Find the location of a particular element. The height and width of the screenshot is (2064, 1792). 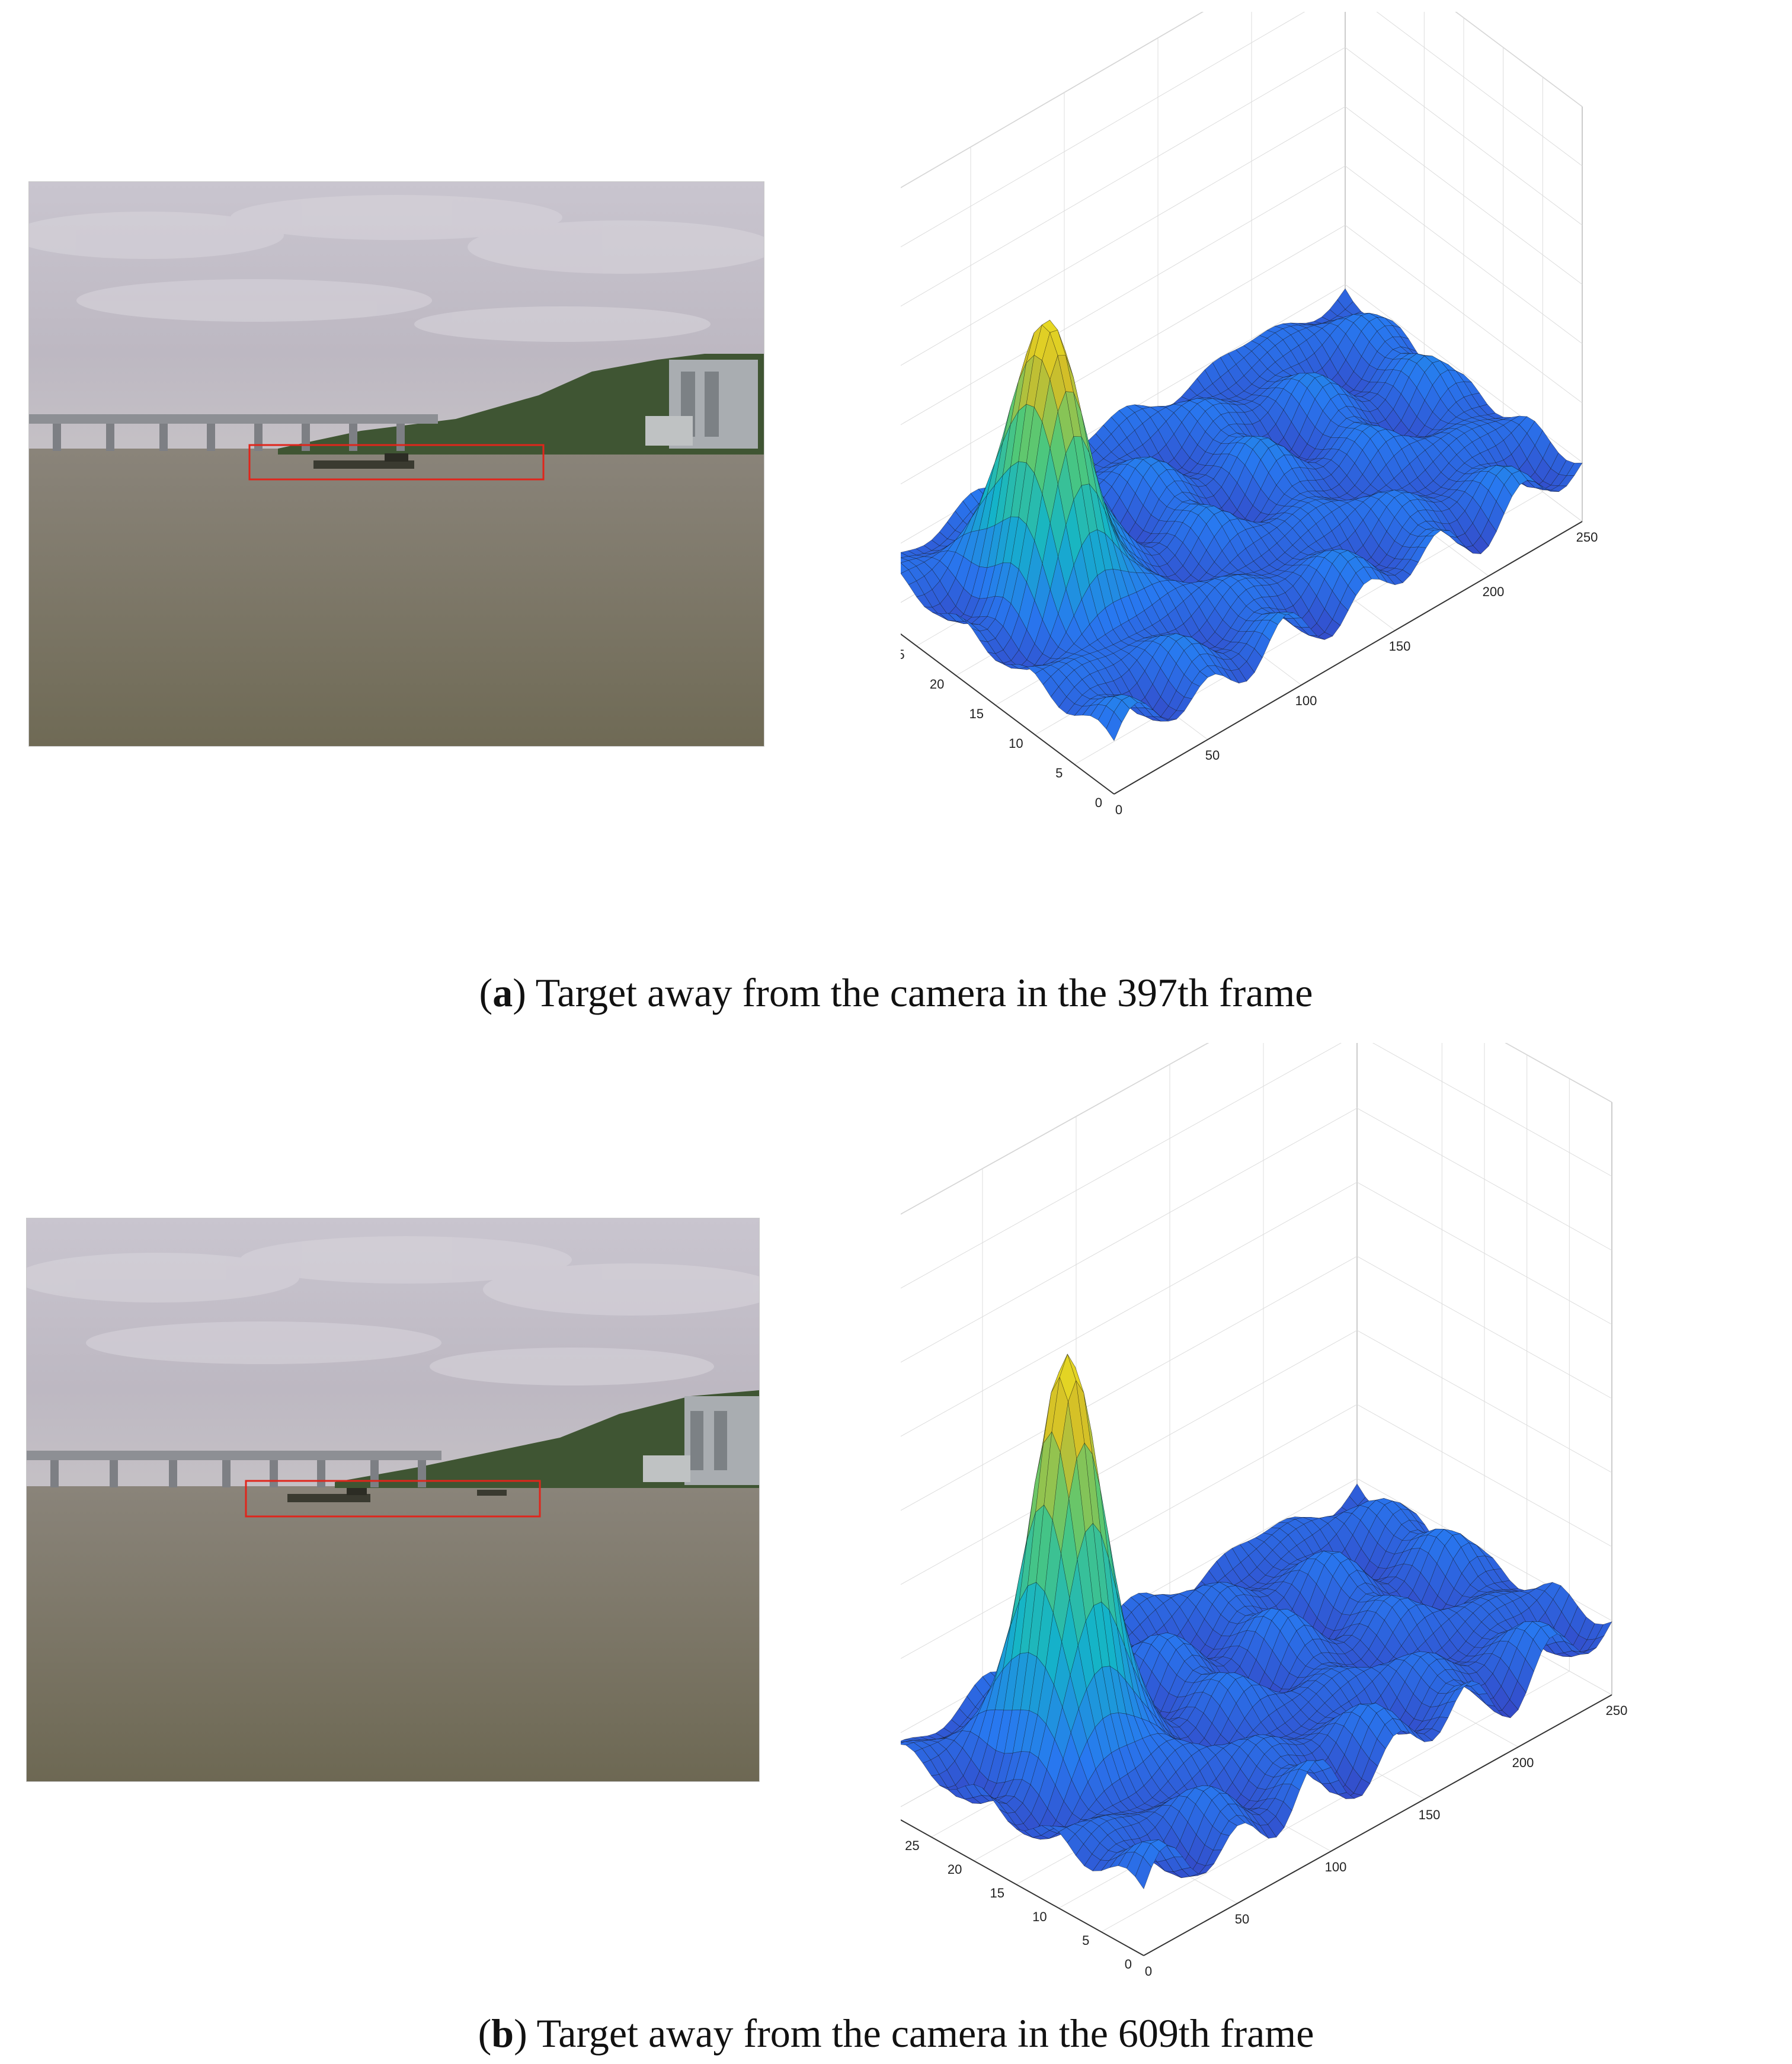

river-photo-b is located at coordinates (393, 1500).